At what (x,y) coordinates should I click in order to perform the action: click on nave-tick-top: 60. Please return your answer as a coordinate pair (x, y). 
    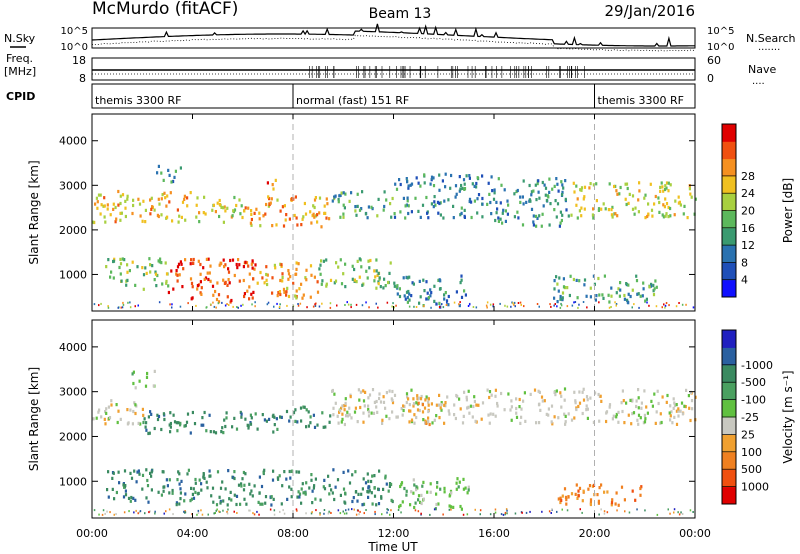
    Looking at the image, I should click on (714, 60).